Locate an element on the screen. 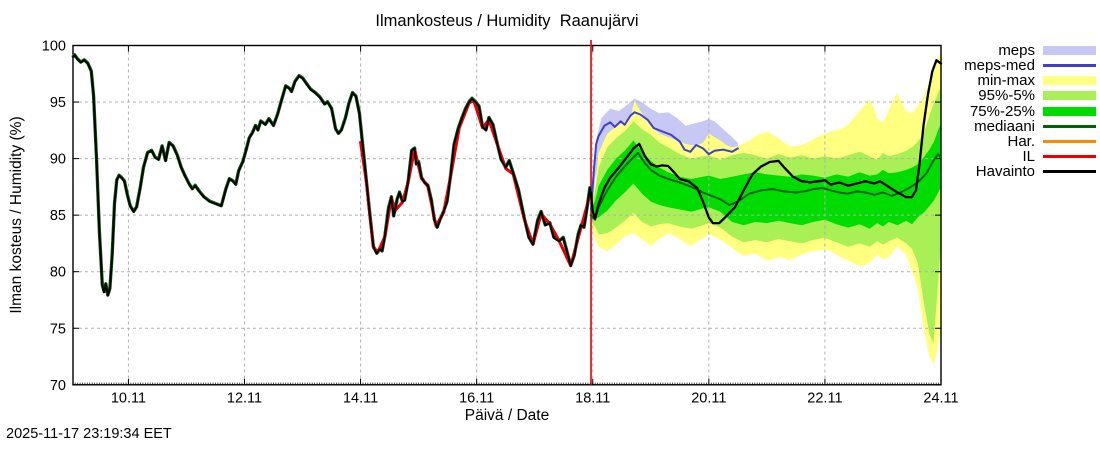 The height and width of the screenshot is (450, 1100). x-tick-label: 16.11 is located at coordinates (476, 398).